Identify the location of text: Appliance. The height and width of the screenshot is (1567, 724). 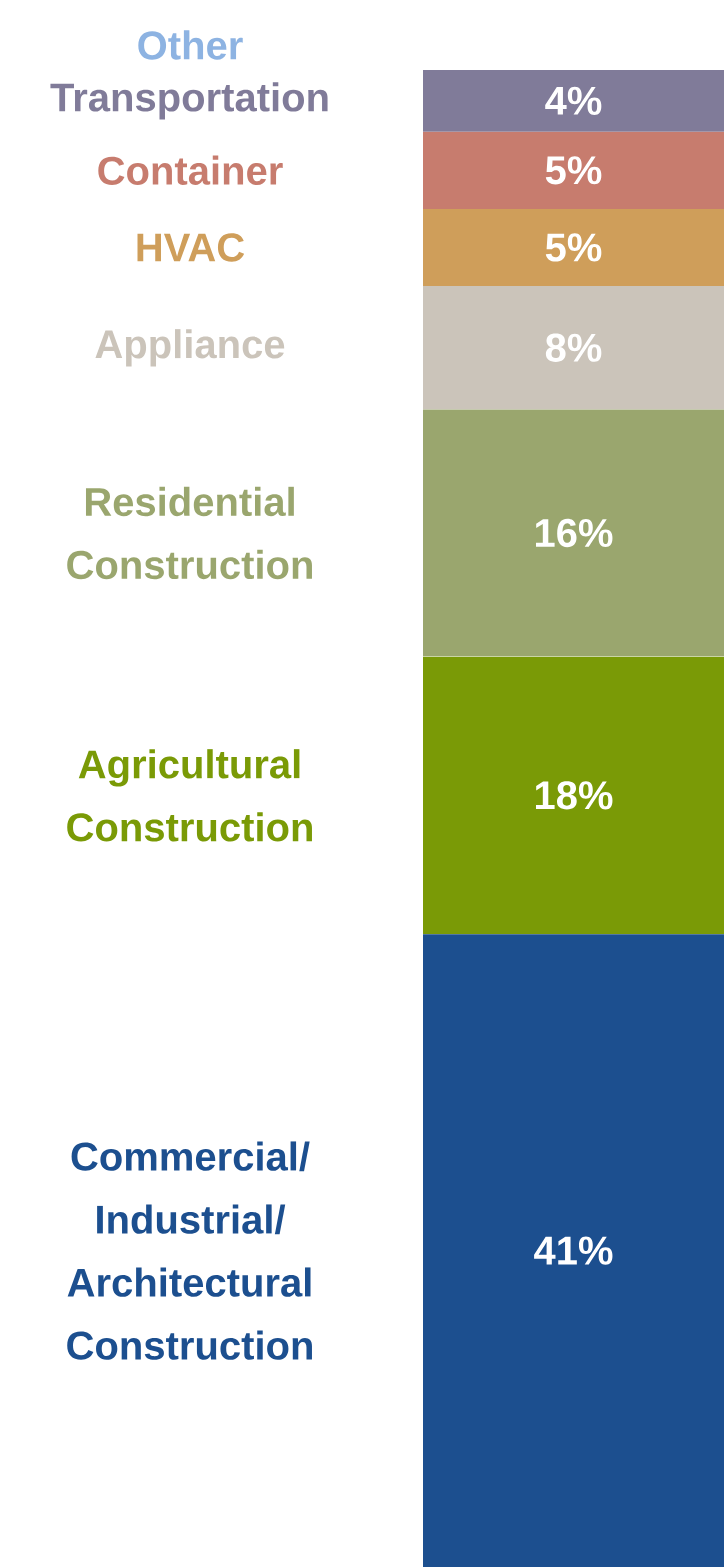
(190, 348).